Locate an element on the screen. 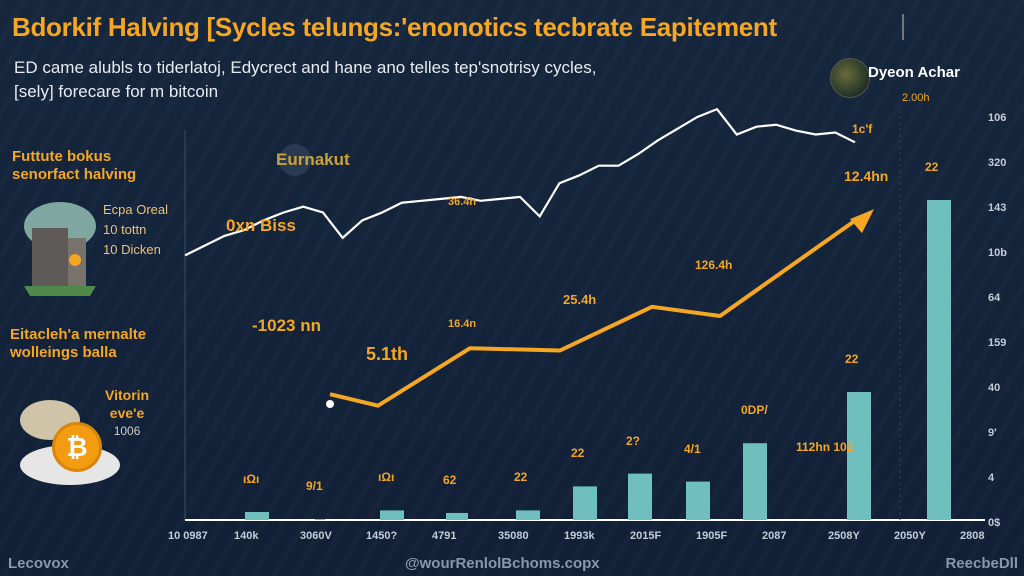 The height and width of the screenshot is (576, 1024). building-text: Ecpa Oreal 10 tottn 10 Dicken is located at coordinates (135, 230).